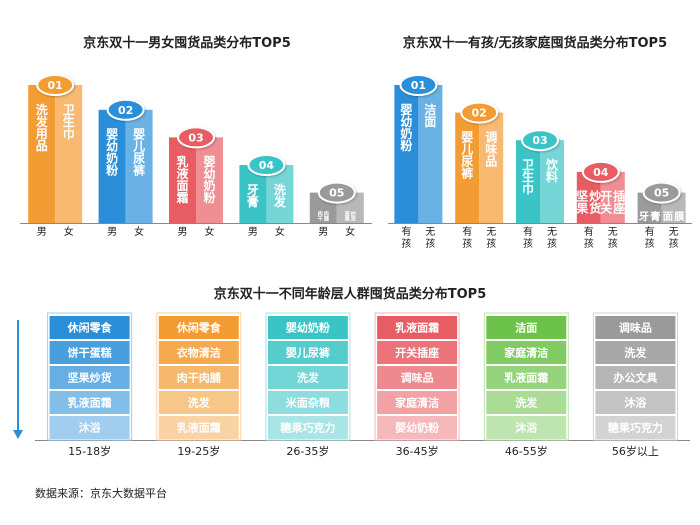 This screenshot has height=525, width=700. I want to click on age-chart-title: 京东双十一不同年龄层人群囤货品类分布TOP5, so click(350, 294).